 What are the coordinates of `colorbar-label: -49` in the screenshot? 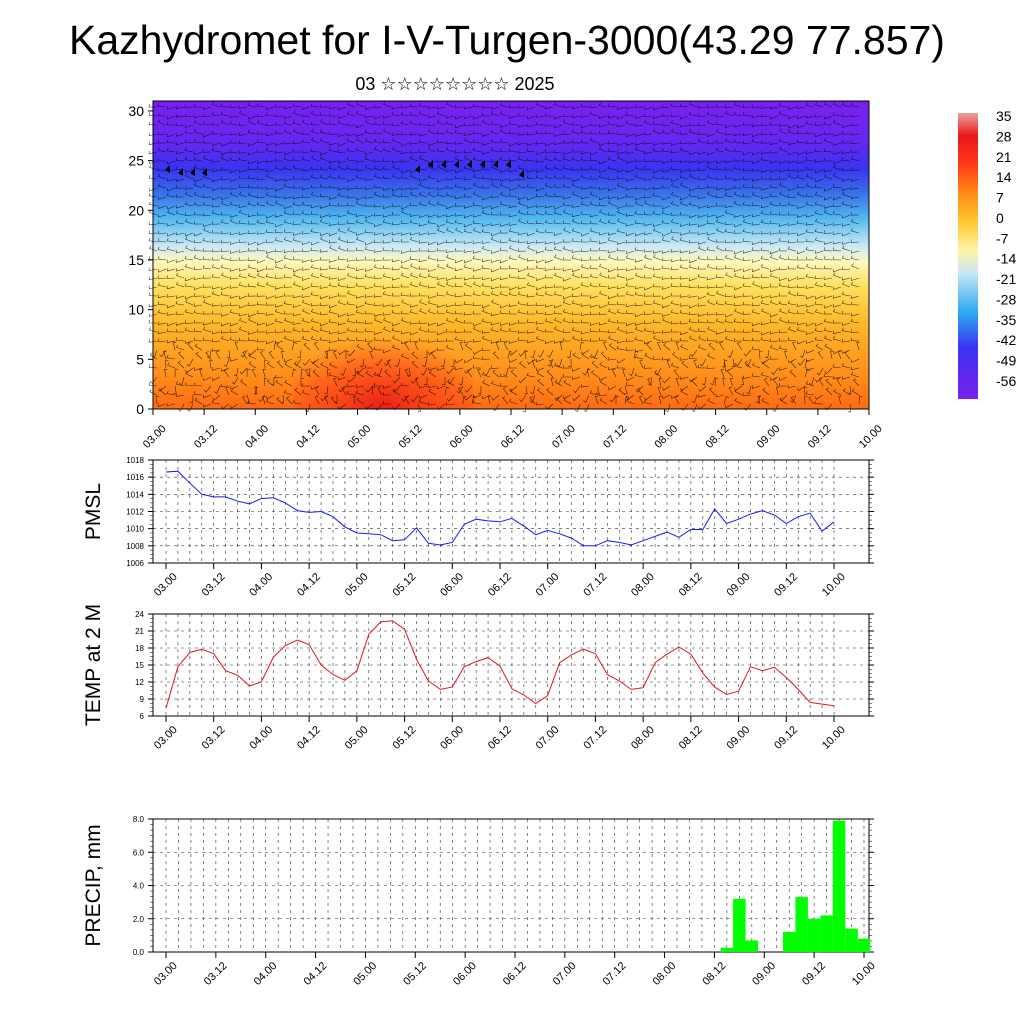 It's located at (1006, 361).